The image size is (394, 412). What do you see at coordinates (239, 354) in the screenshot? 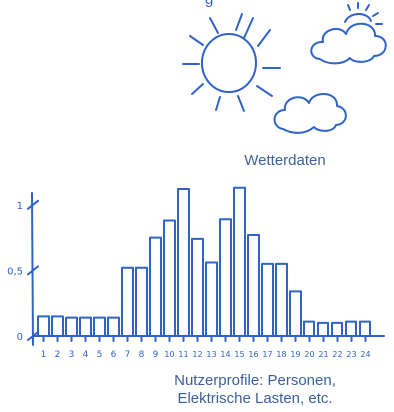
I see `x-tick-label: 15` at bounding box center [239, 354].